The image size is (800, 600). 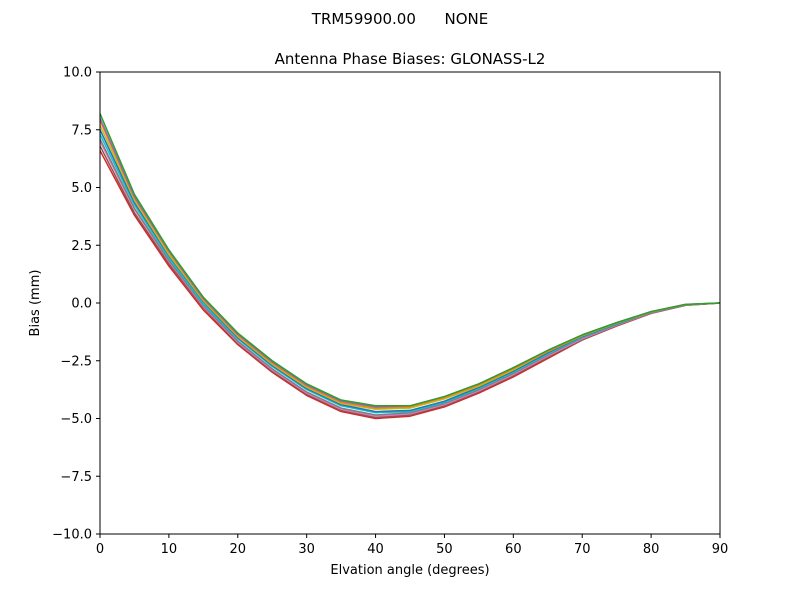 I want to click on y-tick-label: 7.5, so click(x=81, y=130).